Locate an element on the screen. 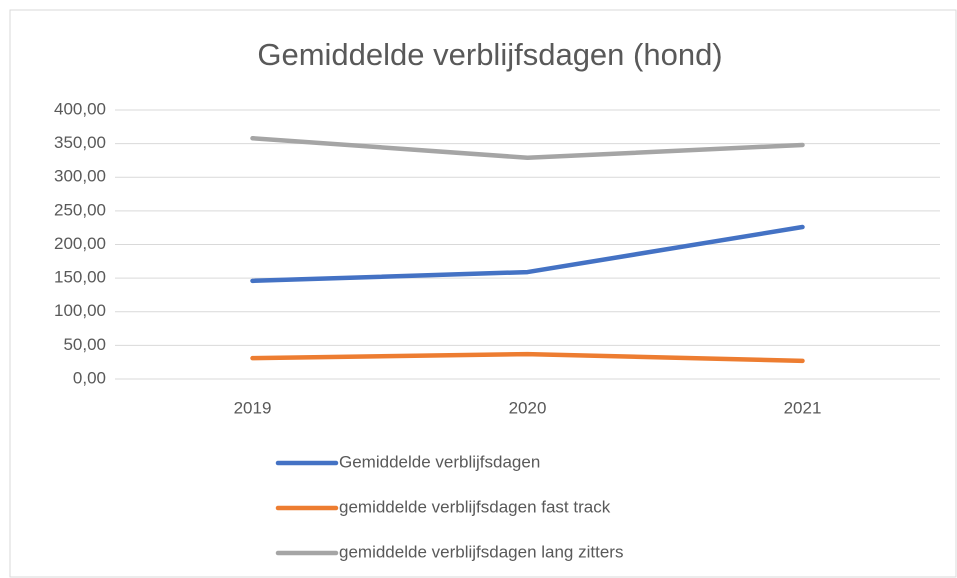  y-tick-label: 400,00 is located at coordinates (80, 108).